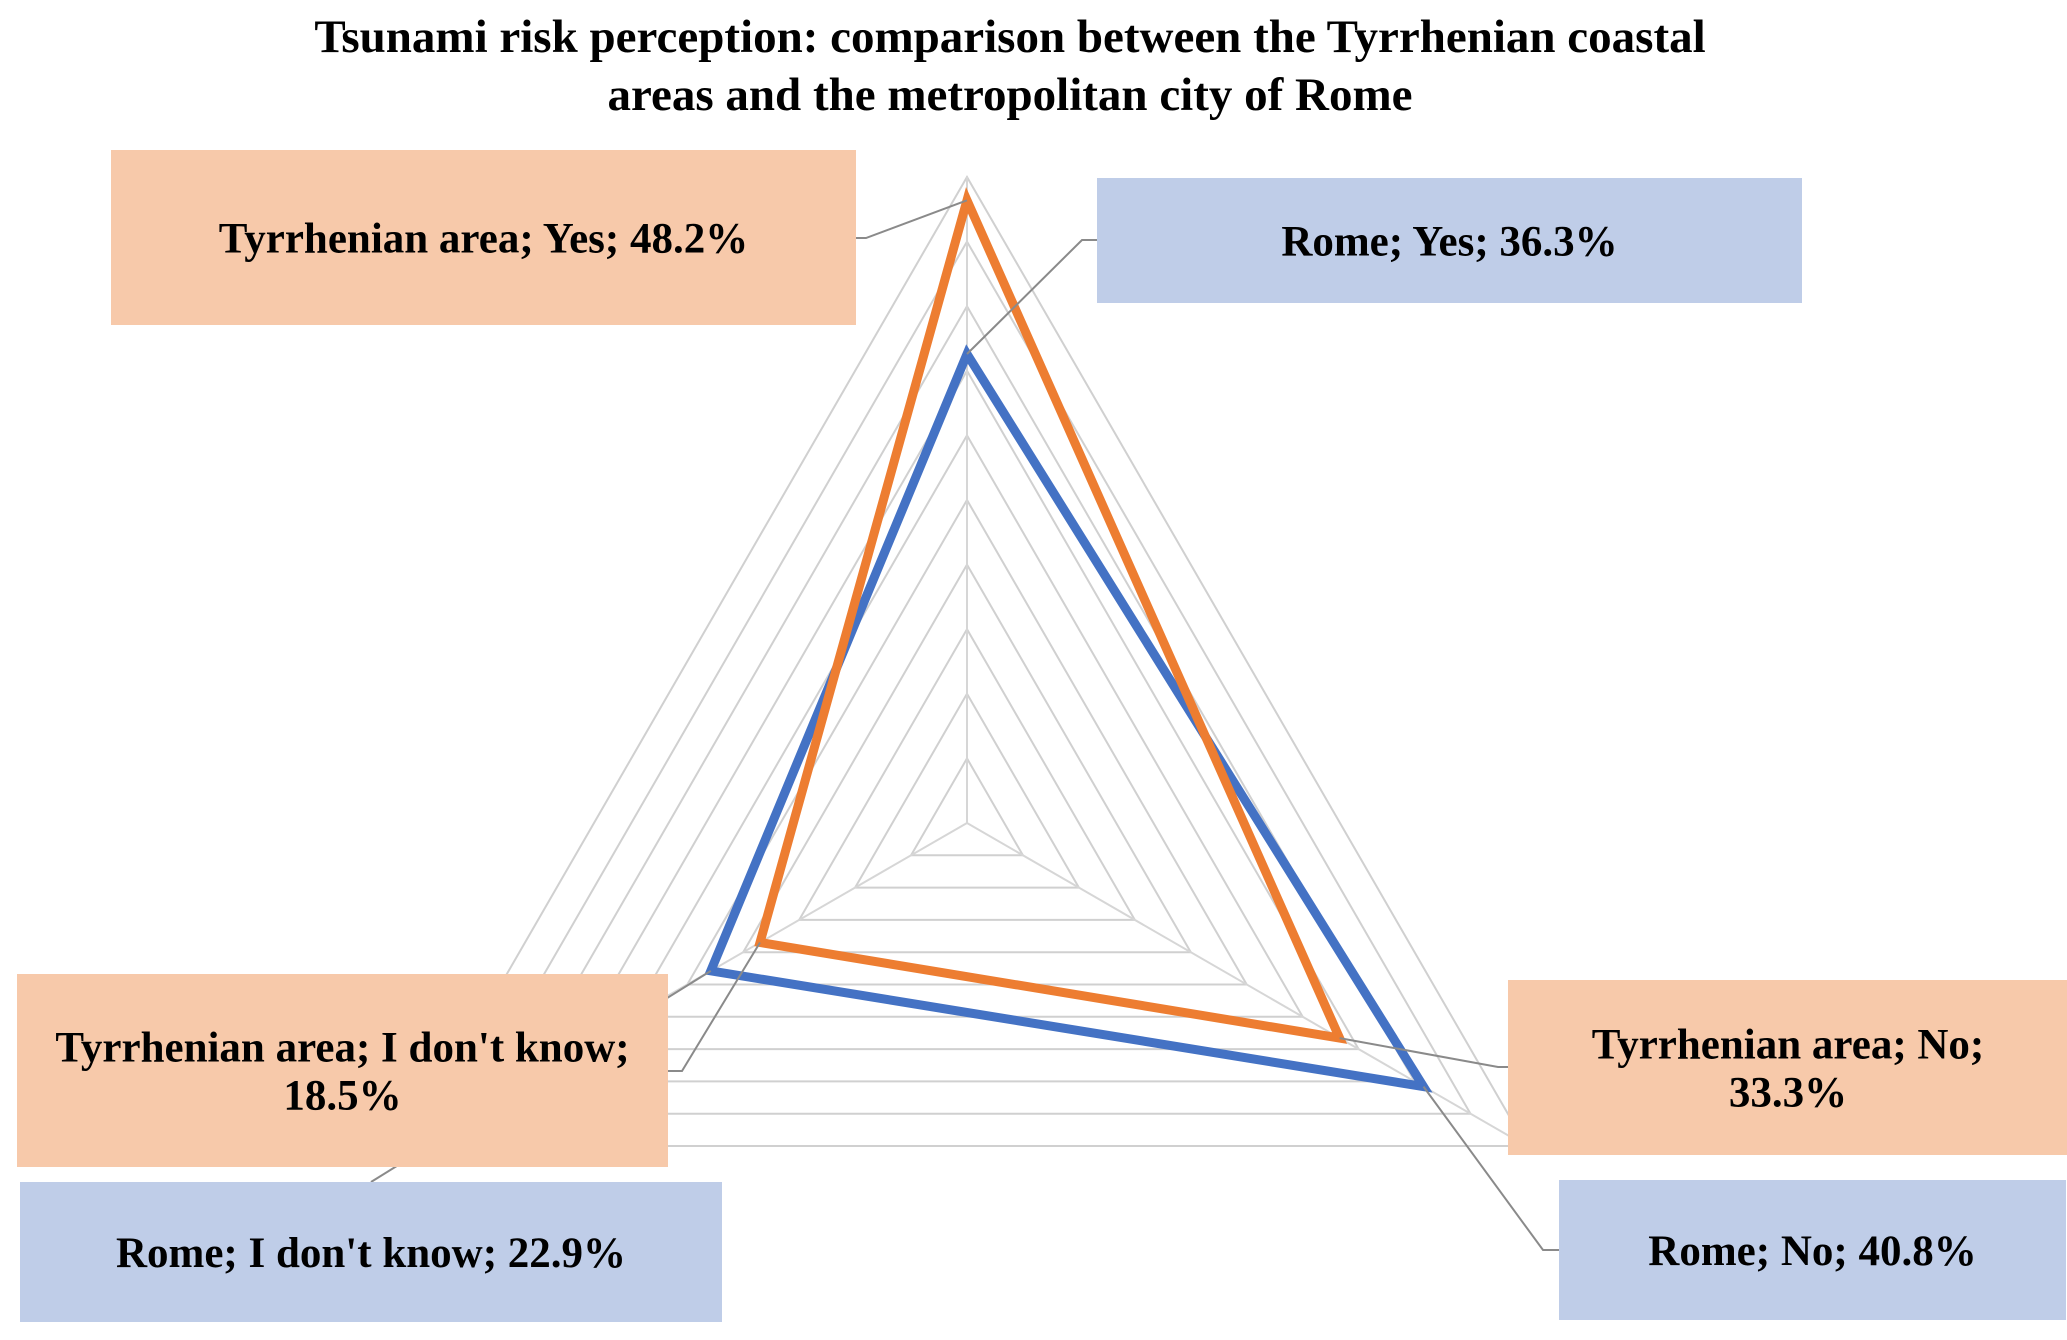 The image size is (2067, 1340). I want to click on data-label-box-tyrrhenian-area-i-don-t-know, so click(342, 1070).